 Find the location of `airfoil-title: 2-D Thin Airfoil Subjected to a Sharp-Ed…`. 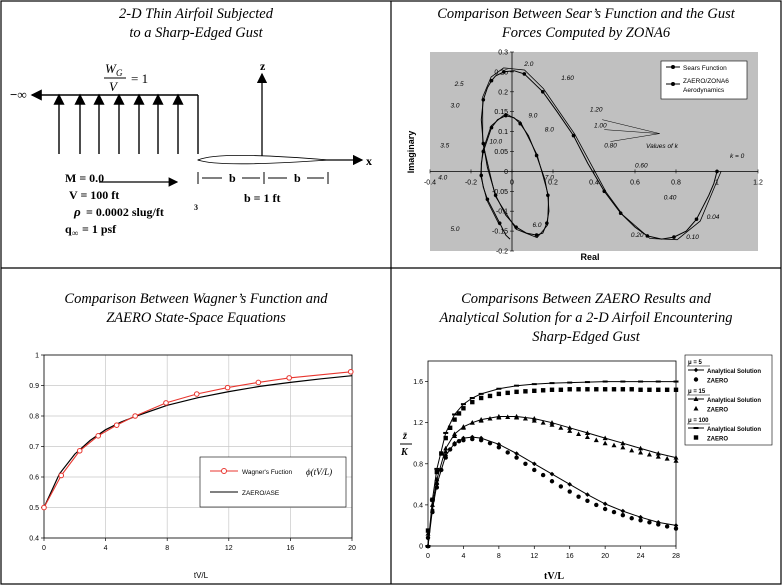

airfoil-title: 2-D Thin Airfoil Subjected to a Sharp-Ed… is located at coordinates (196, 23).